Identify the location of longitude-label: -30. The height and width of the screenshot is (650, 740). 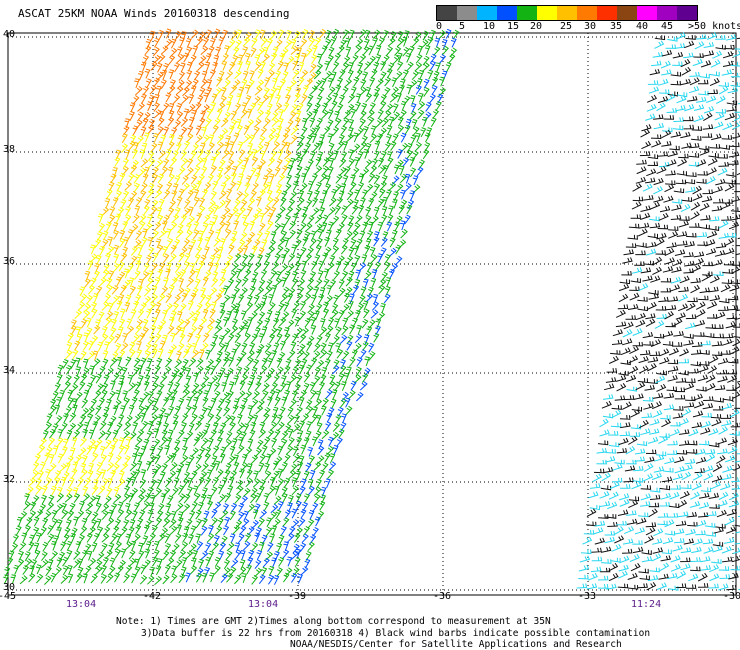
(731, 596).